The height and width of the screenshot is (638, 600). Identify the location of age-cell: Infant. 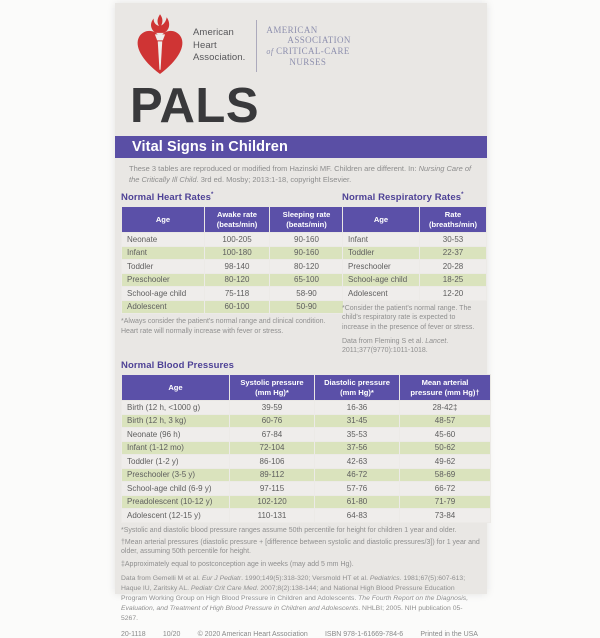
(381, 239).